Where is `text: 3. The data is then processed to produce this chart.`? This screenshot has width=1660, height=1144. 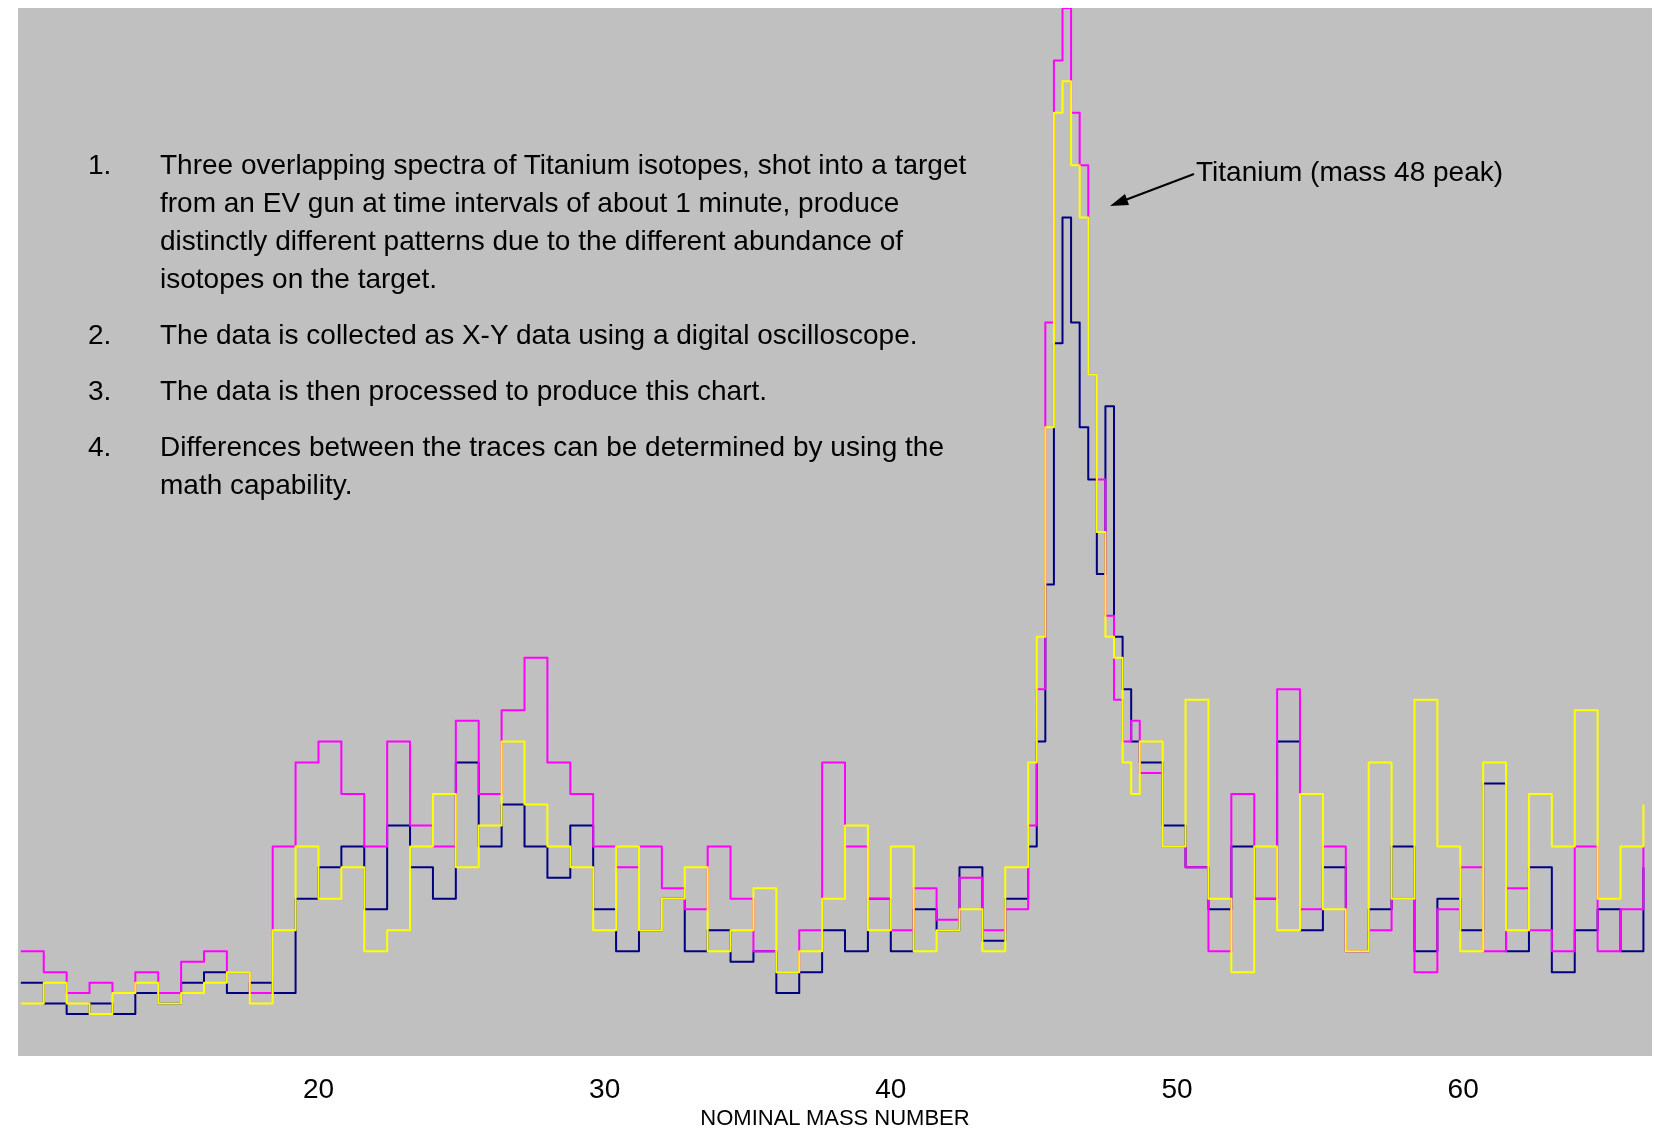
text: 3. The data is then processed to produce this chart. is located at coordinates (428, 390).